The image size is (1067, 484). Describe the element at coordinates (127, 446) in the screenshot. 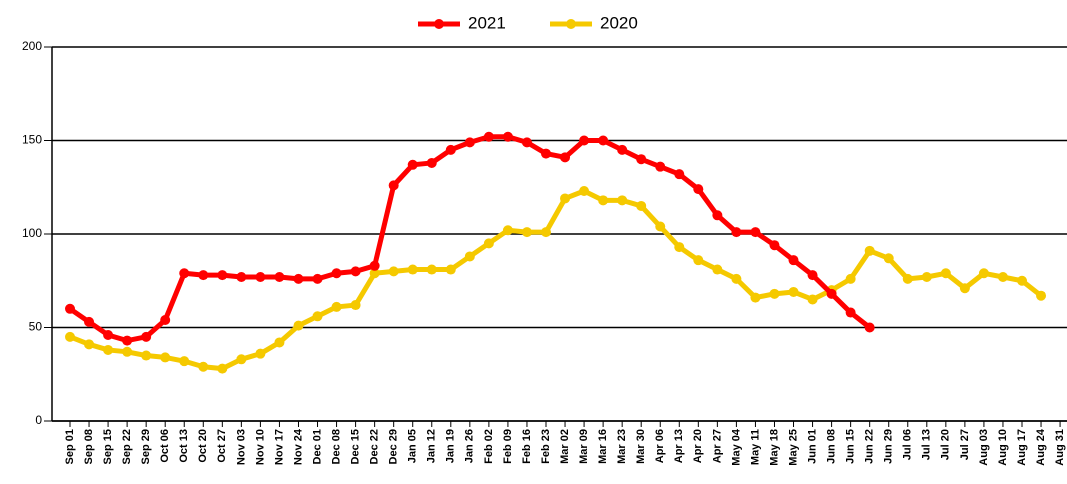

I see `x-tick-label: Sep 22` at that location.